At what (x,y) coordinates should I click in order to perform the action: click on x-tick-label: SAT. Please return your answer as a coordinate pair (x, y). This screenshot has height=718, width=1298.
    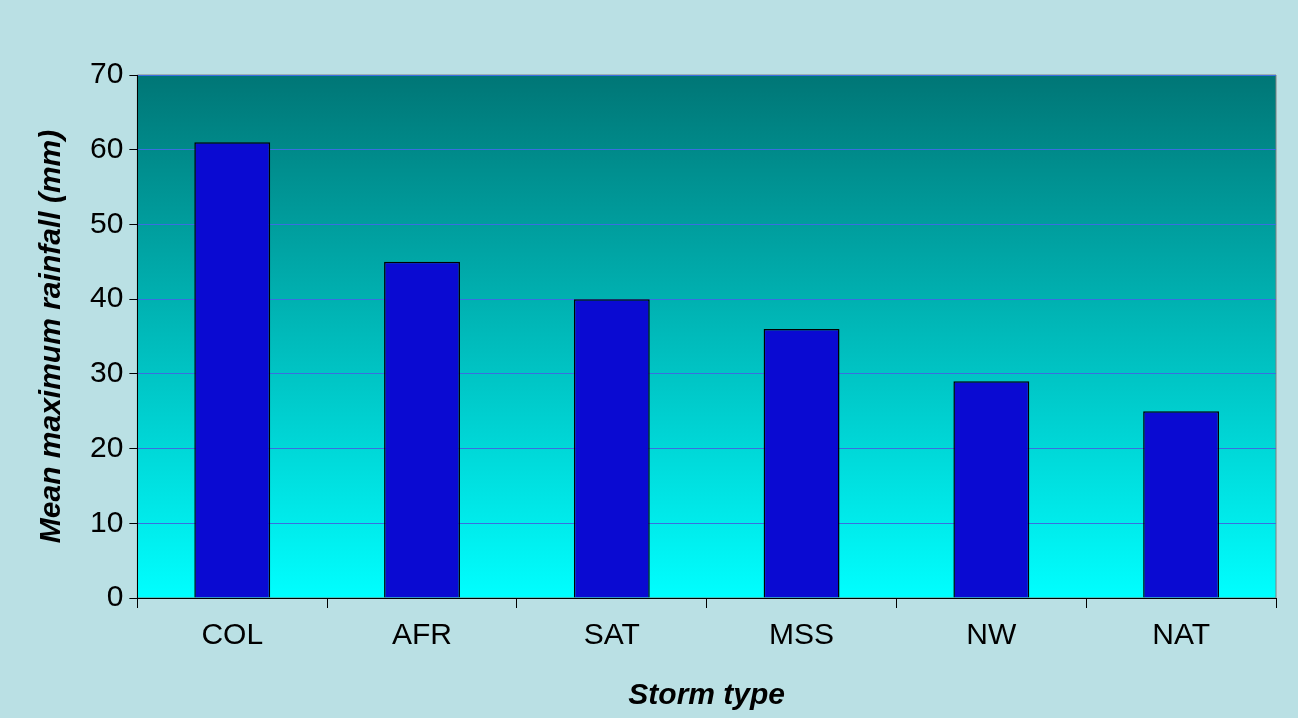
    Looking at the image, I should click on (611, 634).